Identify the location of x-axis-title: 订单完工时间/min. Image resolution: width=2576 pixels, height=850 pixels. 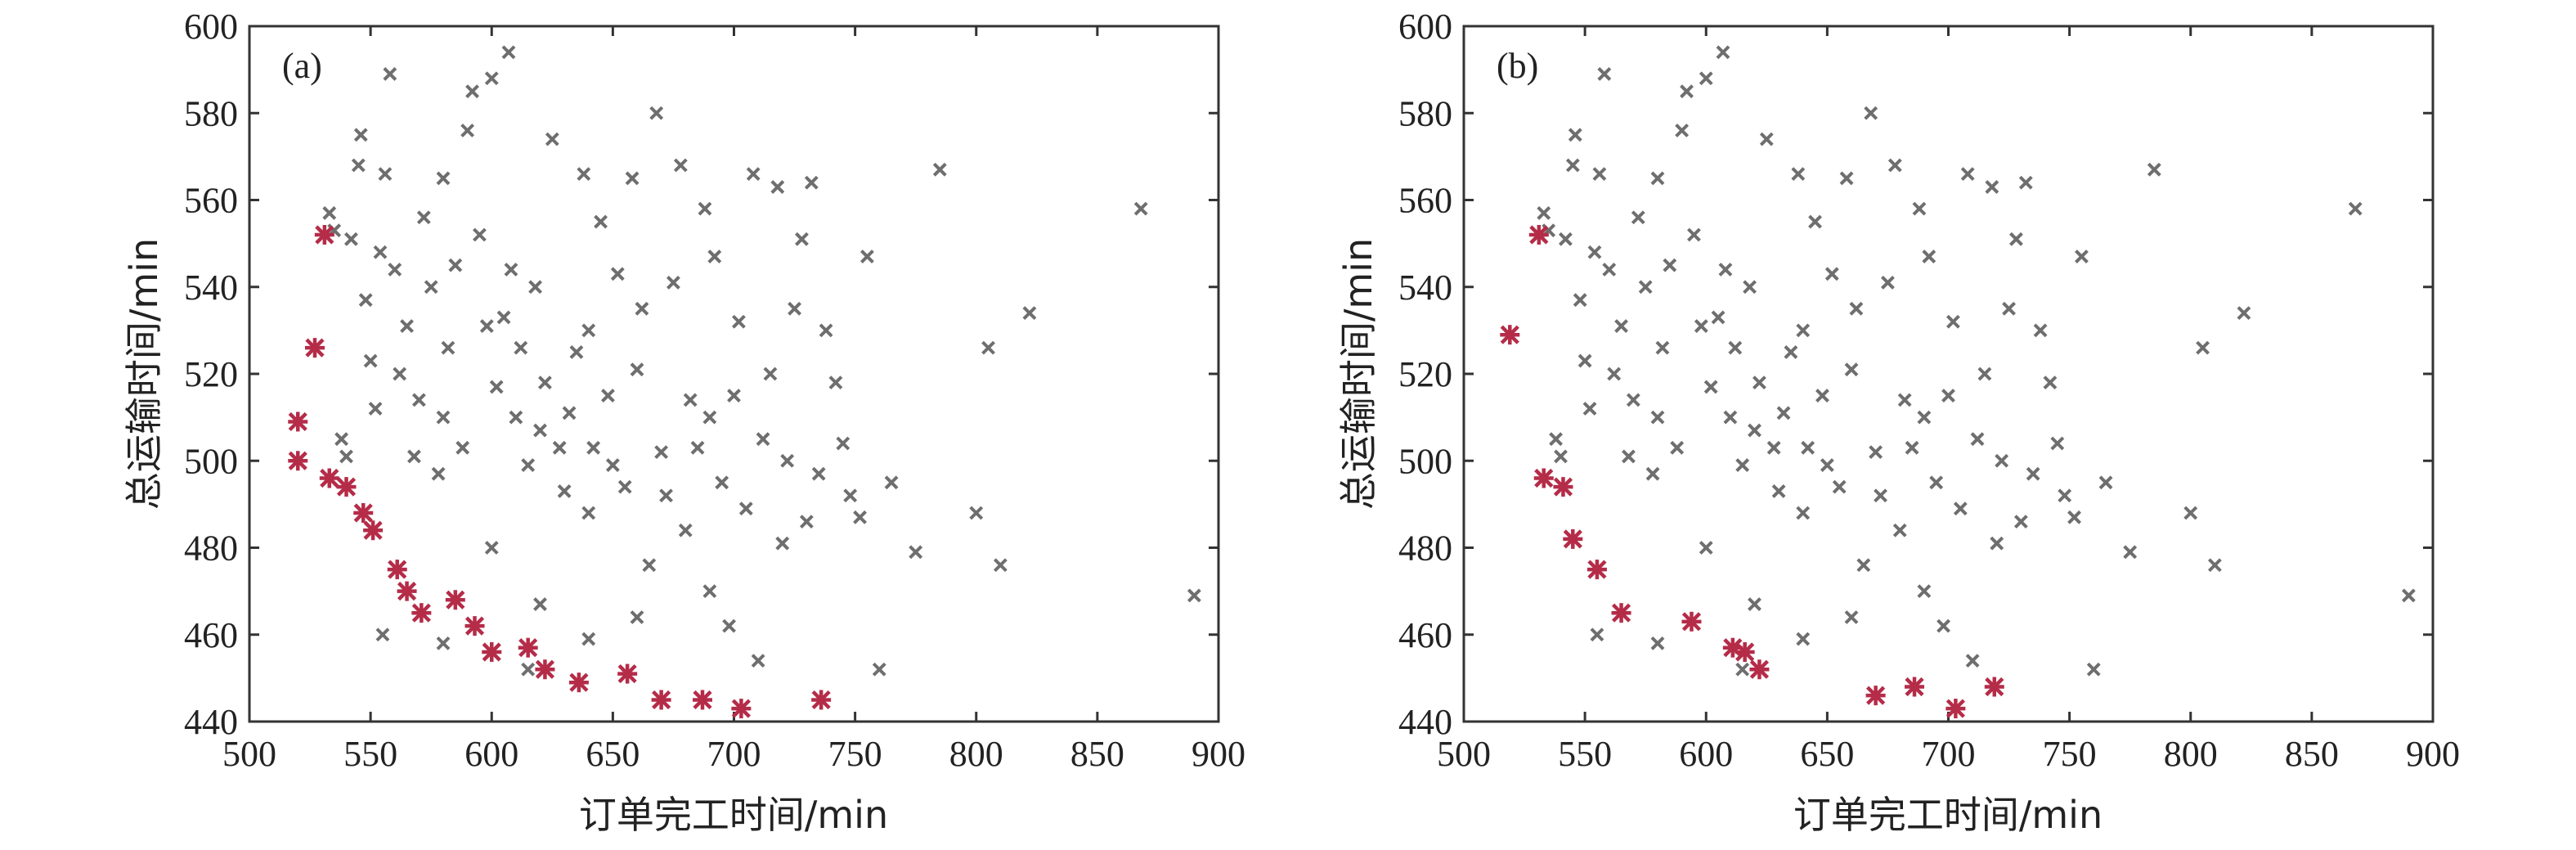
(734, 815).